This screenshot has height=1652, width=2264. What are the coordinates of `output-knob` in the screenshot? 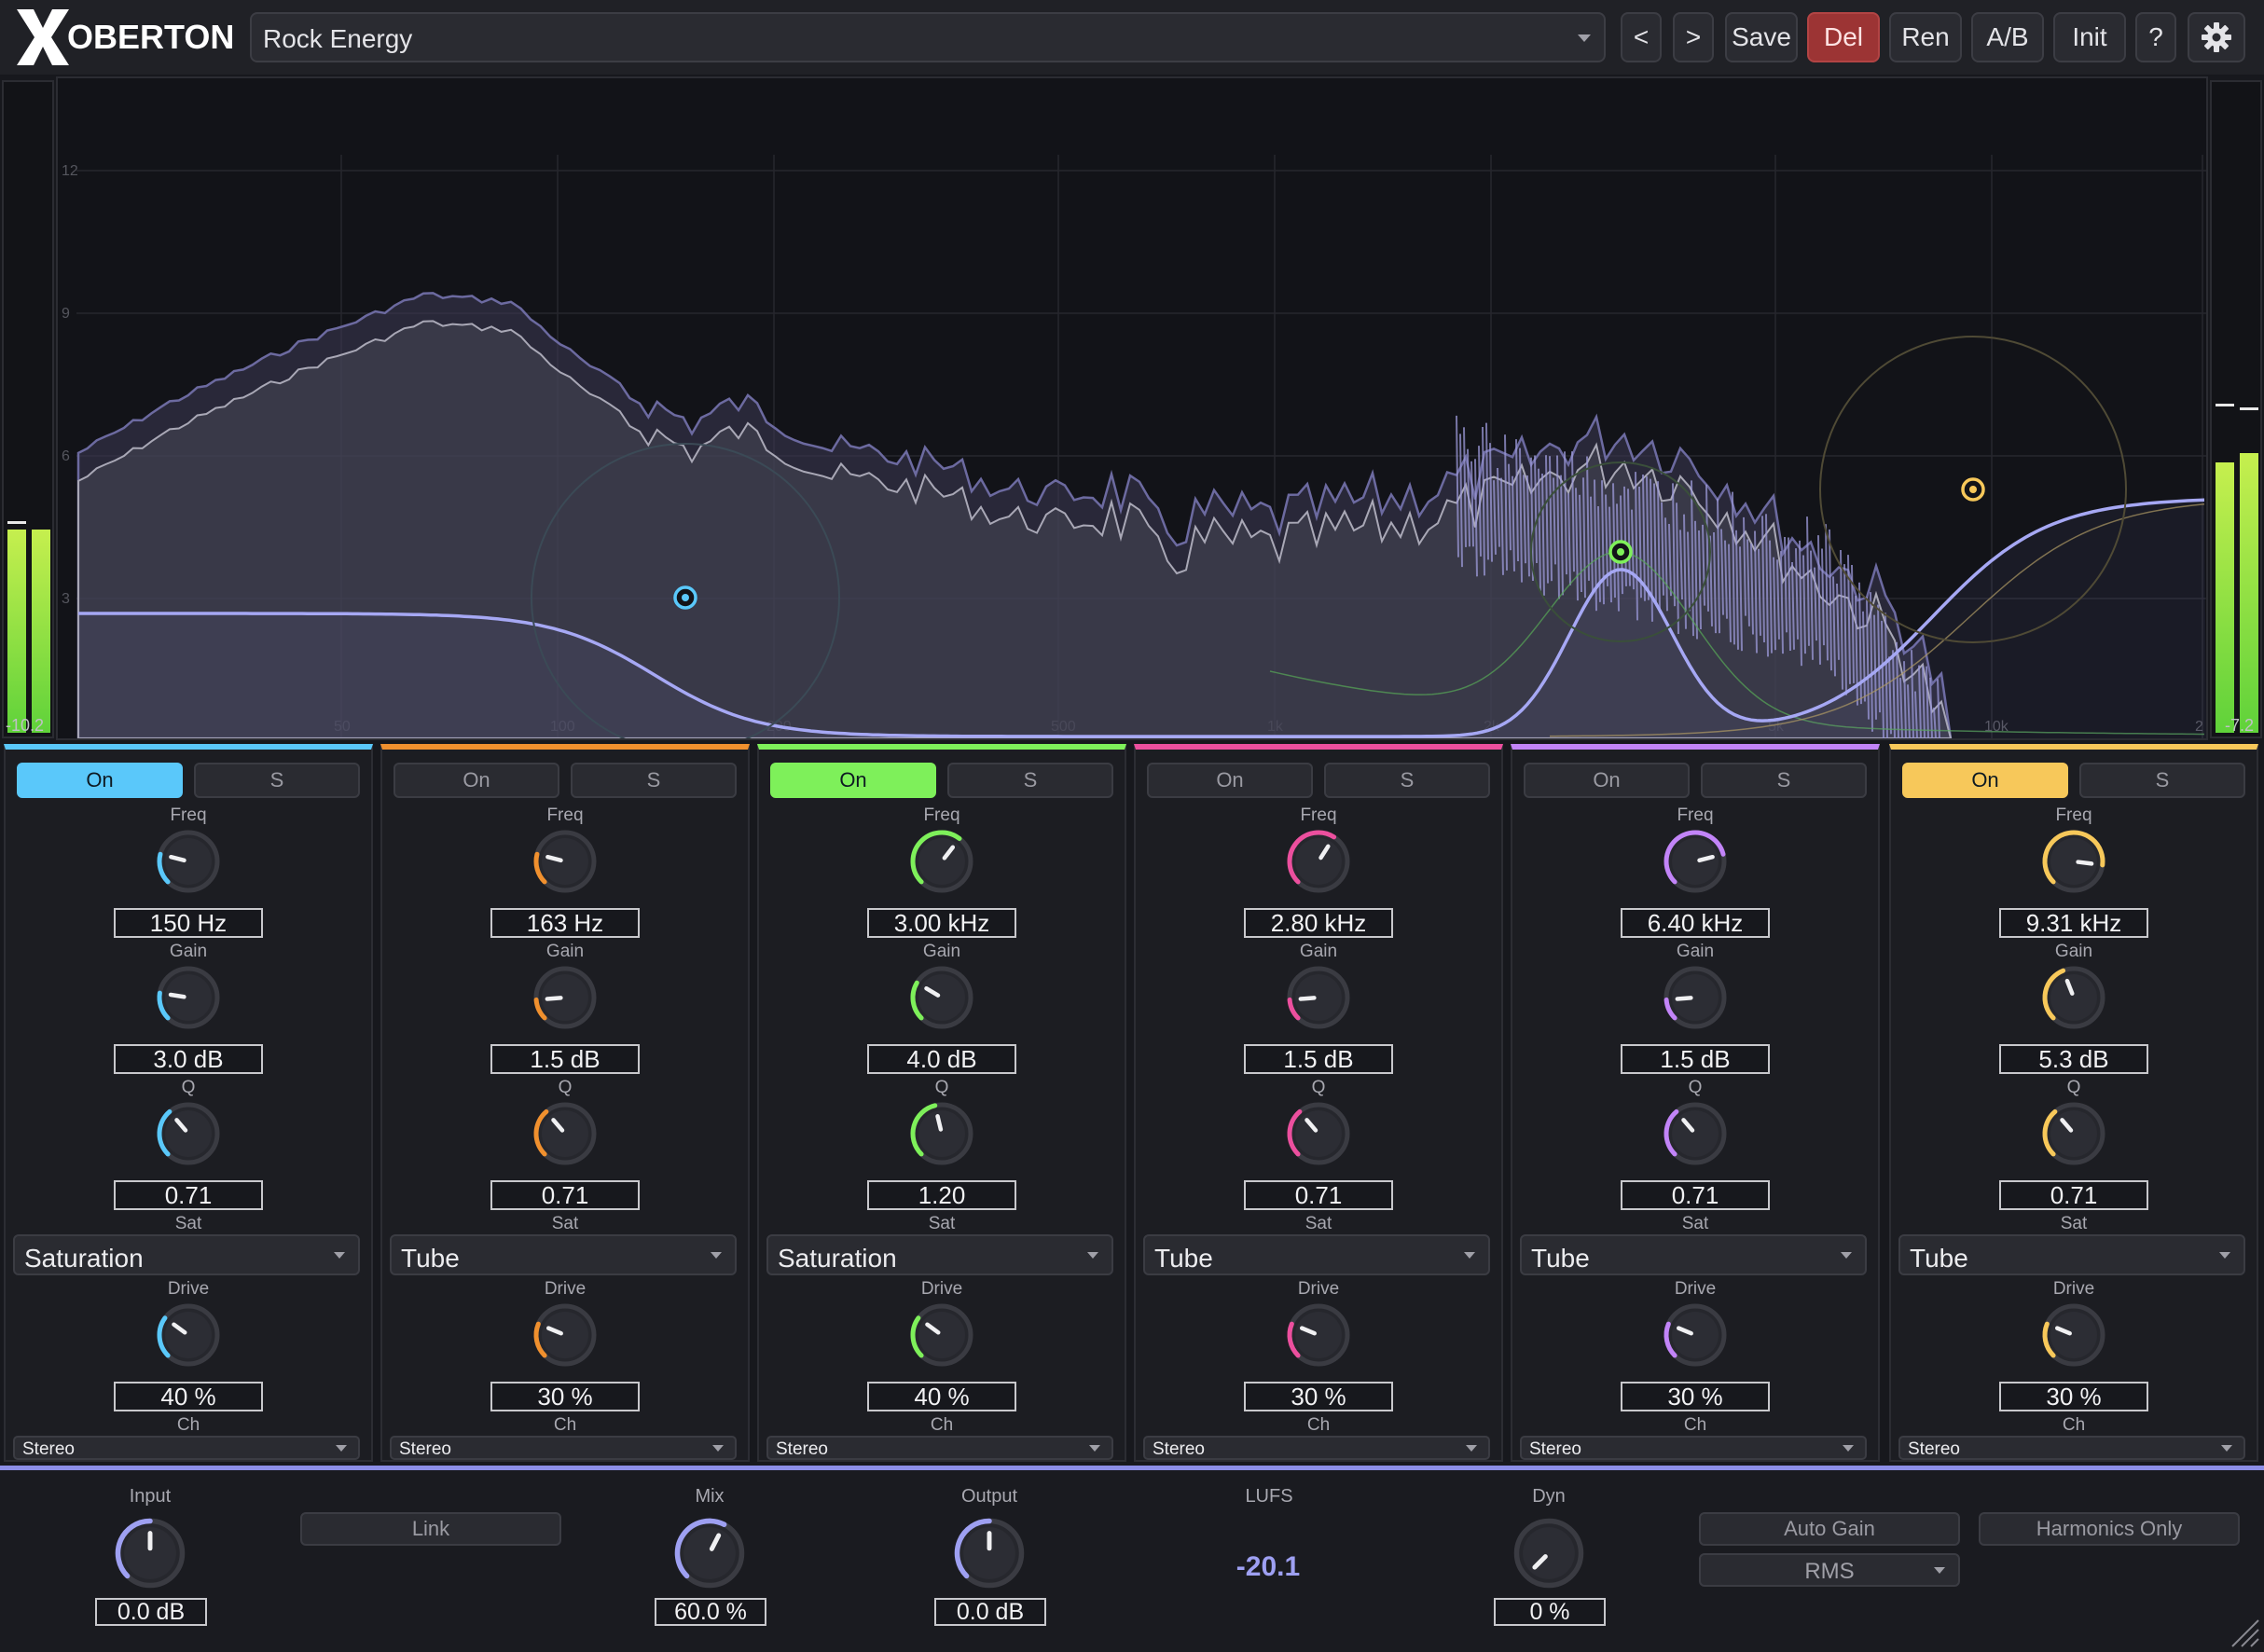 It's located at (990, 1553).